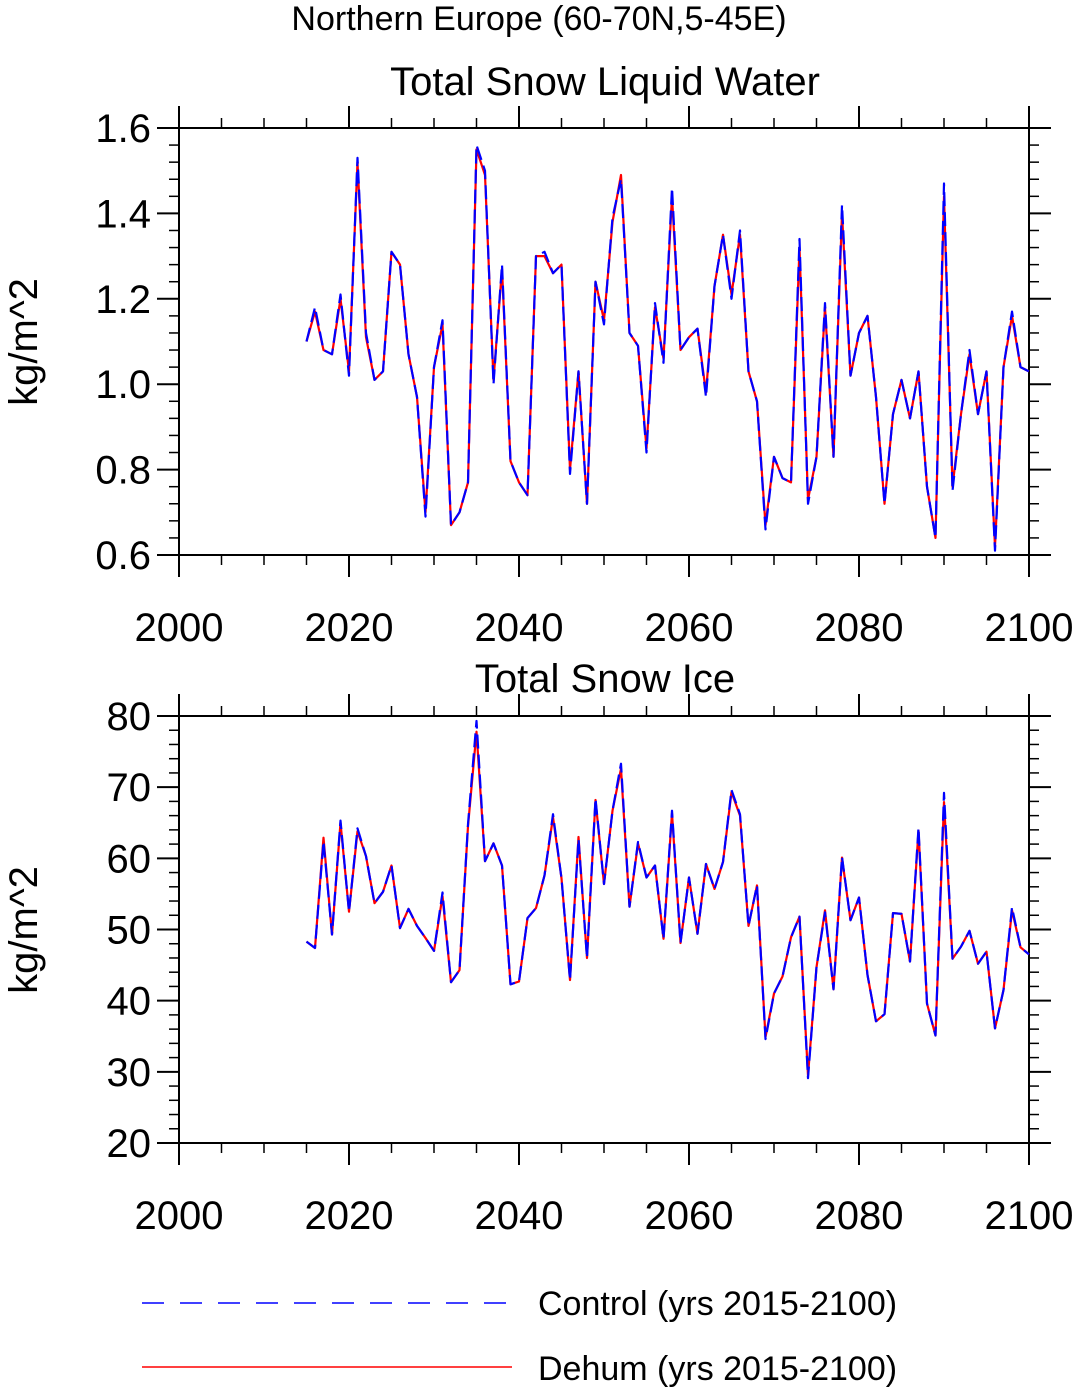 The image size is (1078, 1388). I want to click on y-tick-label: 1.4, so click(123, 214).